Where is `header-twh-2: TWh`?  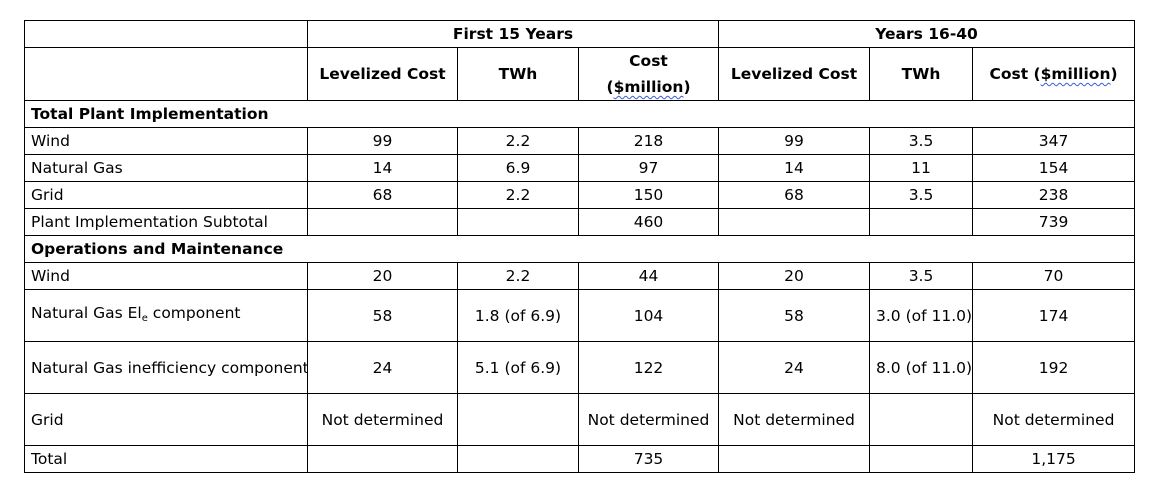 header-twh-2: TWh is located at coordinates (921, 74).